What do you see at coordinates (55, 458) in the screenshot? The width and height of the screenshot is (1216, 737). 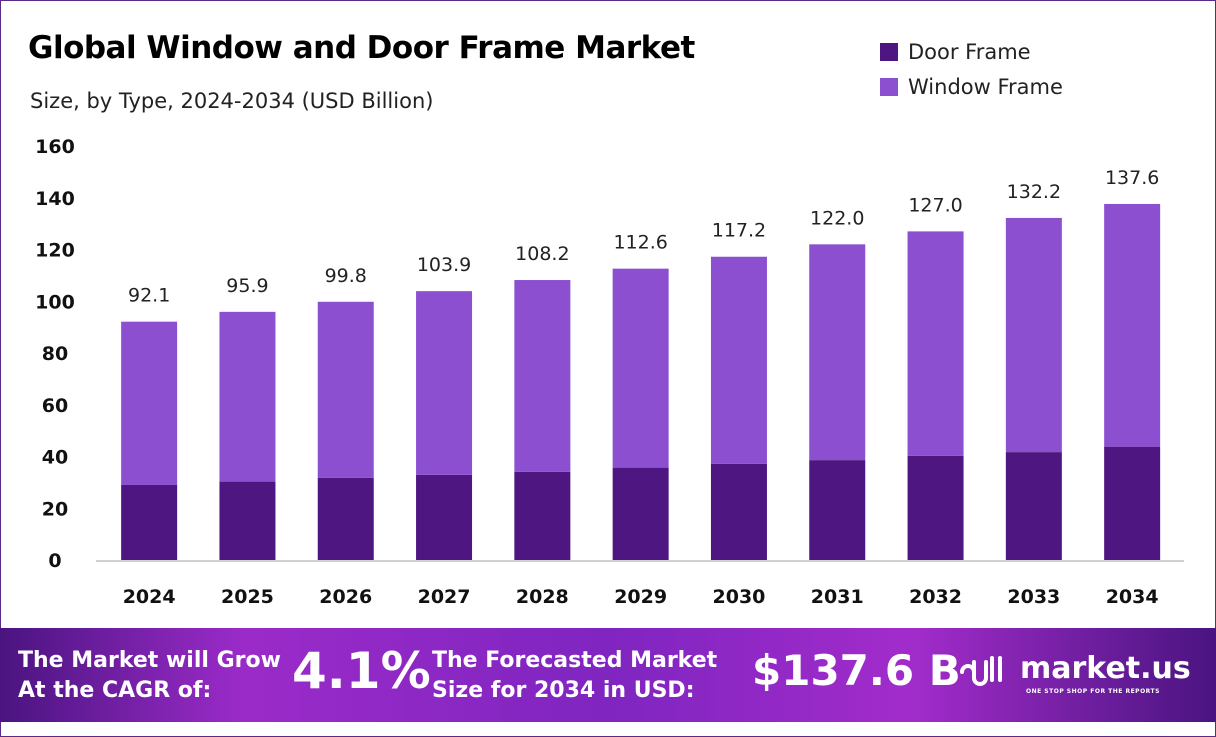 I see `y-tick-label: 40` at bounding box center [55, 458].